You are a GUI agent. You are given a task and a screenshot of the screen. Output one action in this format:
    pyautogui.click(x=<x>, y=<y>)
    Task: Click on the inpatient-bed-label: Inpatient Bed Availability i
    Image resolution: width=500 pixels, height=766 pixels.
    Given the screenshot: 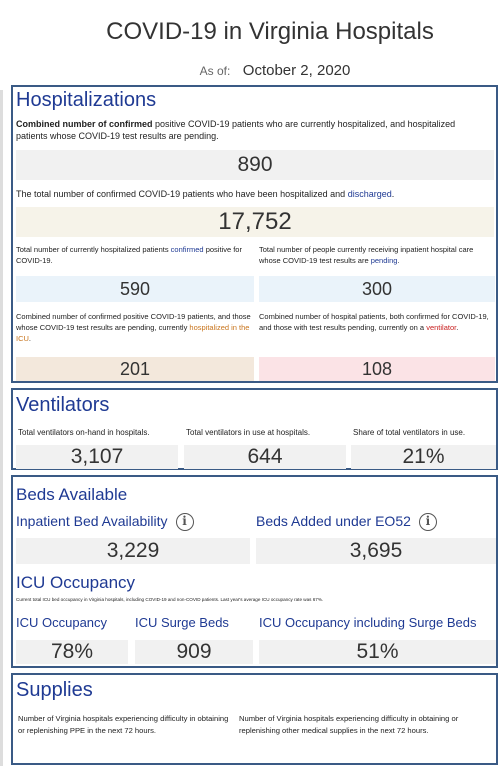 What is the action you would take?
    pyautogui.click(x=105, y=522)
    